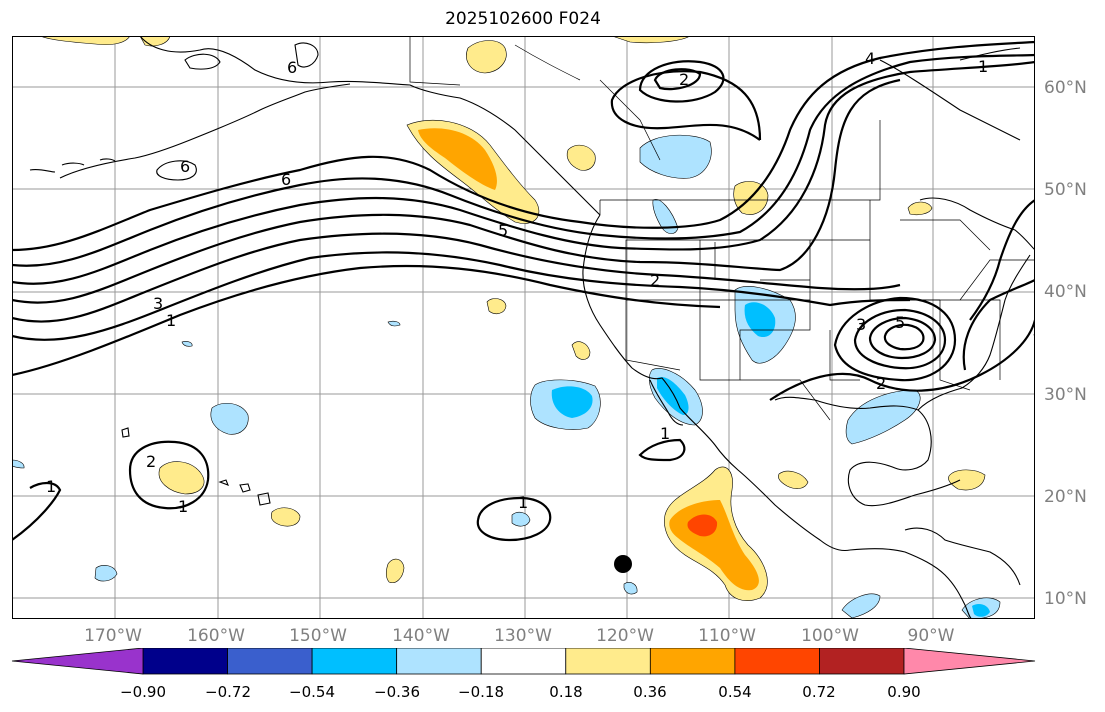 Image resolution: width=1105 pixels, height=712 pixels. What do you see at coordinates (650, 692) in the screenshot?
I see `colorbar-label: 0.36` at bounding box center [650, 692].